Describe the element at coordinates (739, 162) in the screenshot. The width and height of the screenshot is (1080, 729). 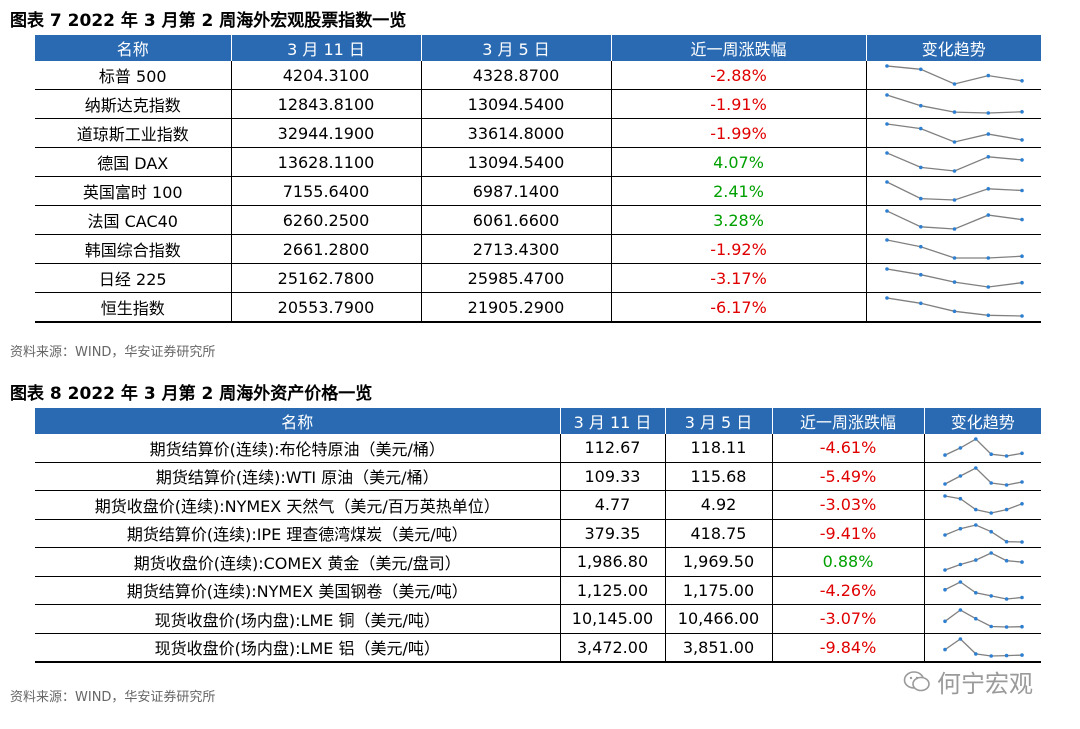
I see `cell-change: 4.07%` at that location.